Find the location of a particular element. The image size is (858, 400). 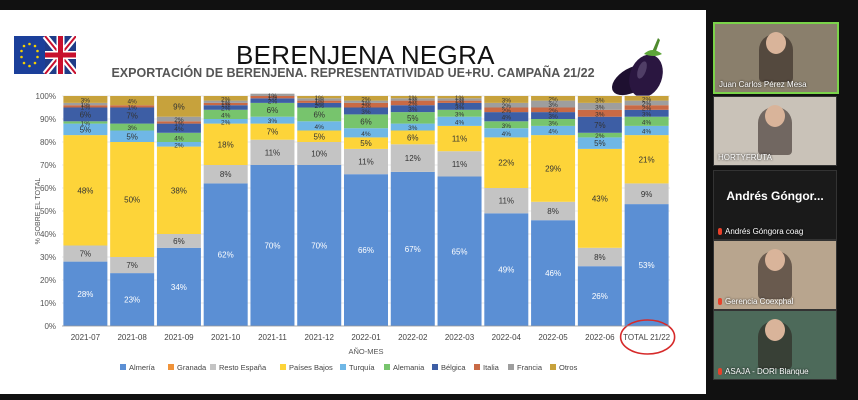

participant-name-text: Andrés Góngora coag is located at coordinates (764, 231).